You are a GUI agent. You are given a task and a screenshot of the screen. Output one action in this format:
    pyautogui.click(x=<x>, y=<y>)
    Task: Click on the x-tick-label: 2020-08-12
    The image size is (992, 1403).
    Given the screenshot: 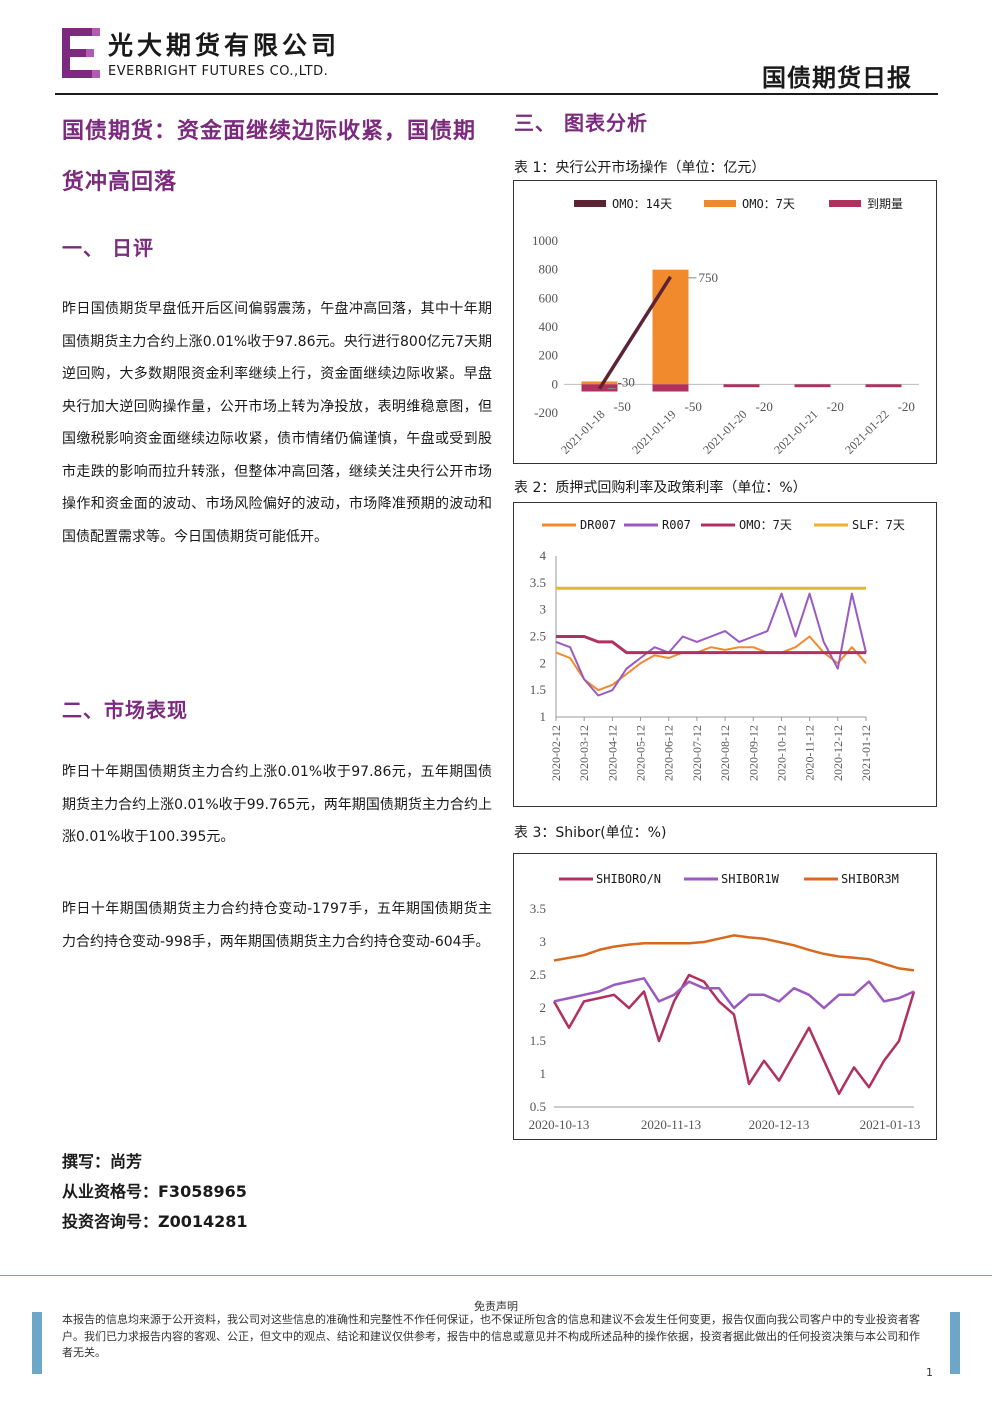 What is the action you would take?
    pyautogui.click(x=725, y=753)
    